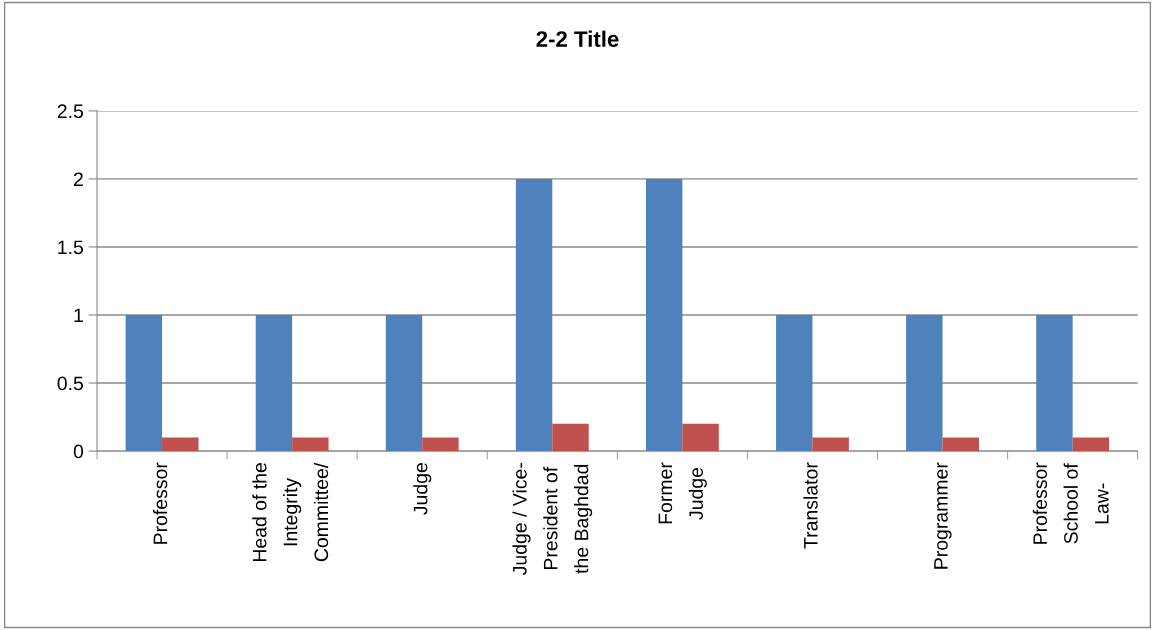 This screenshot has height=630, width=1155. What do you see at coordinates (78, 315) in the screenshot?
I see `y-tick-label: 1` at bounding box center [78, 315].